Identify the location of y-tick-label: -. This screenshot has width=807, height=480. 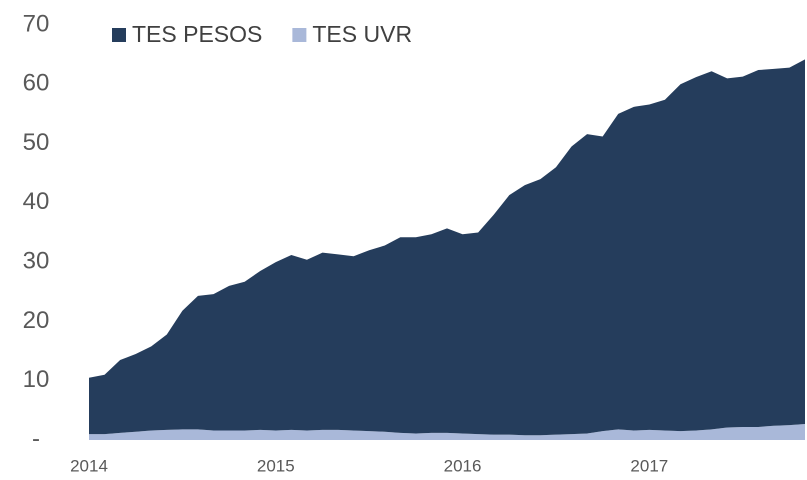
(36, 438).